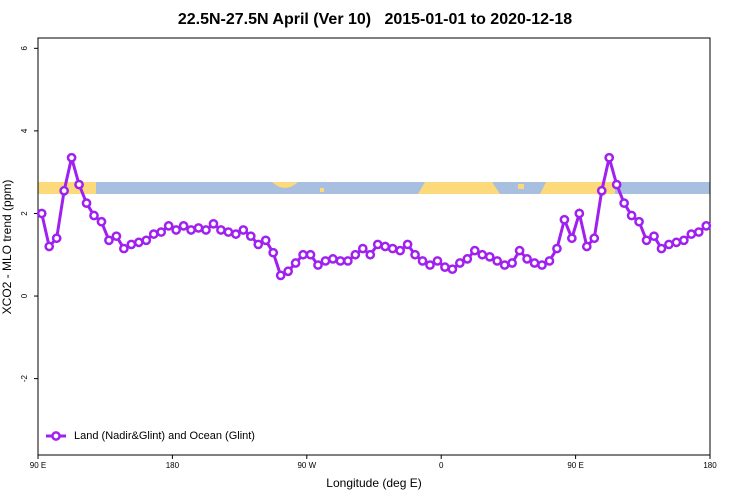 This screenshot has width=750, height=500. I want to click on x-tick-label: 90 W, so click(306, 465).